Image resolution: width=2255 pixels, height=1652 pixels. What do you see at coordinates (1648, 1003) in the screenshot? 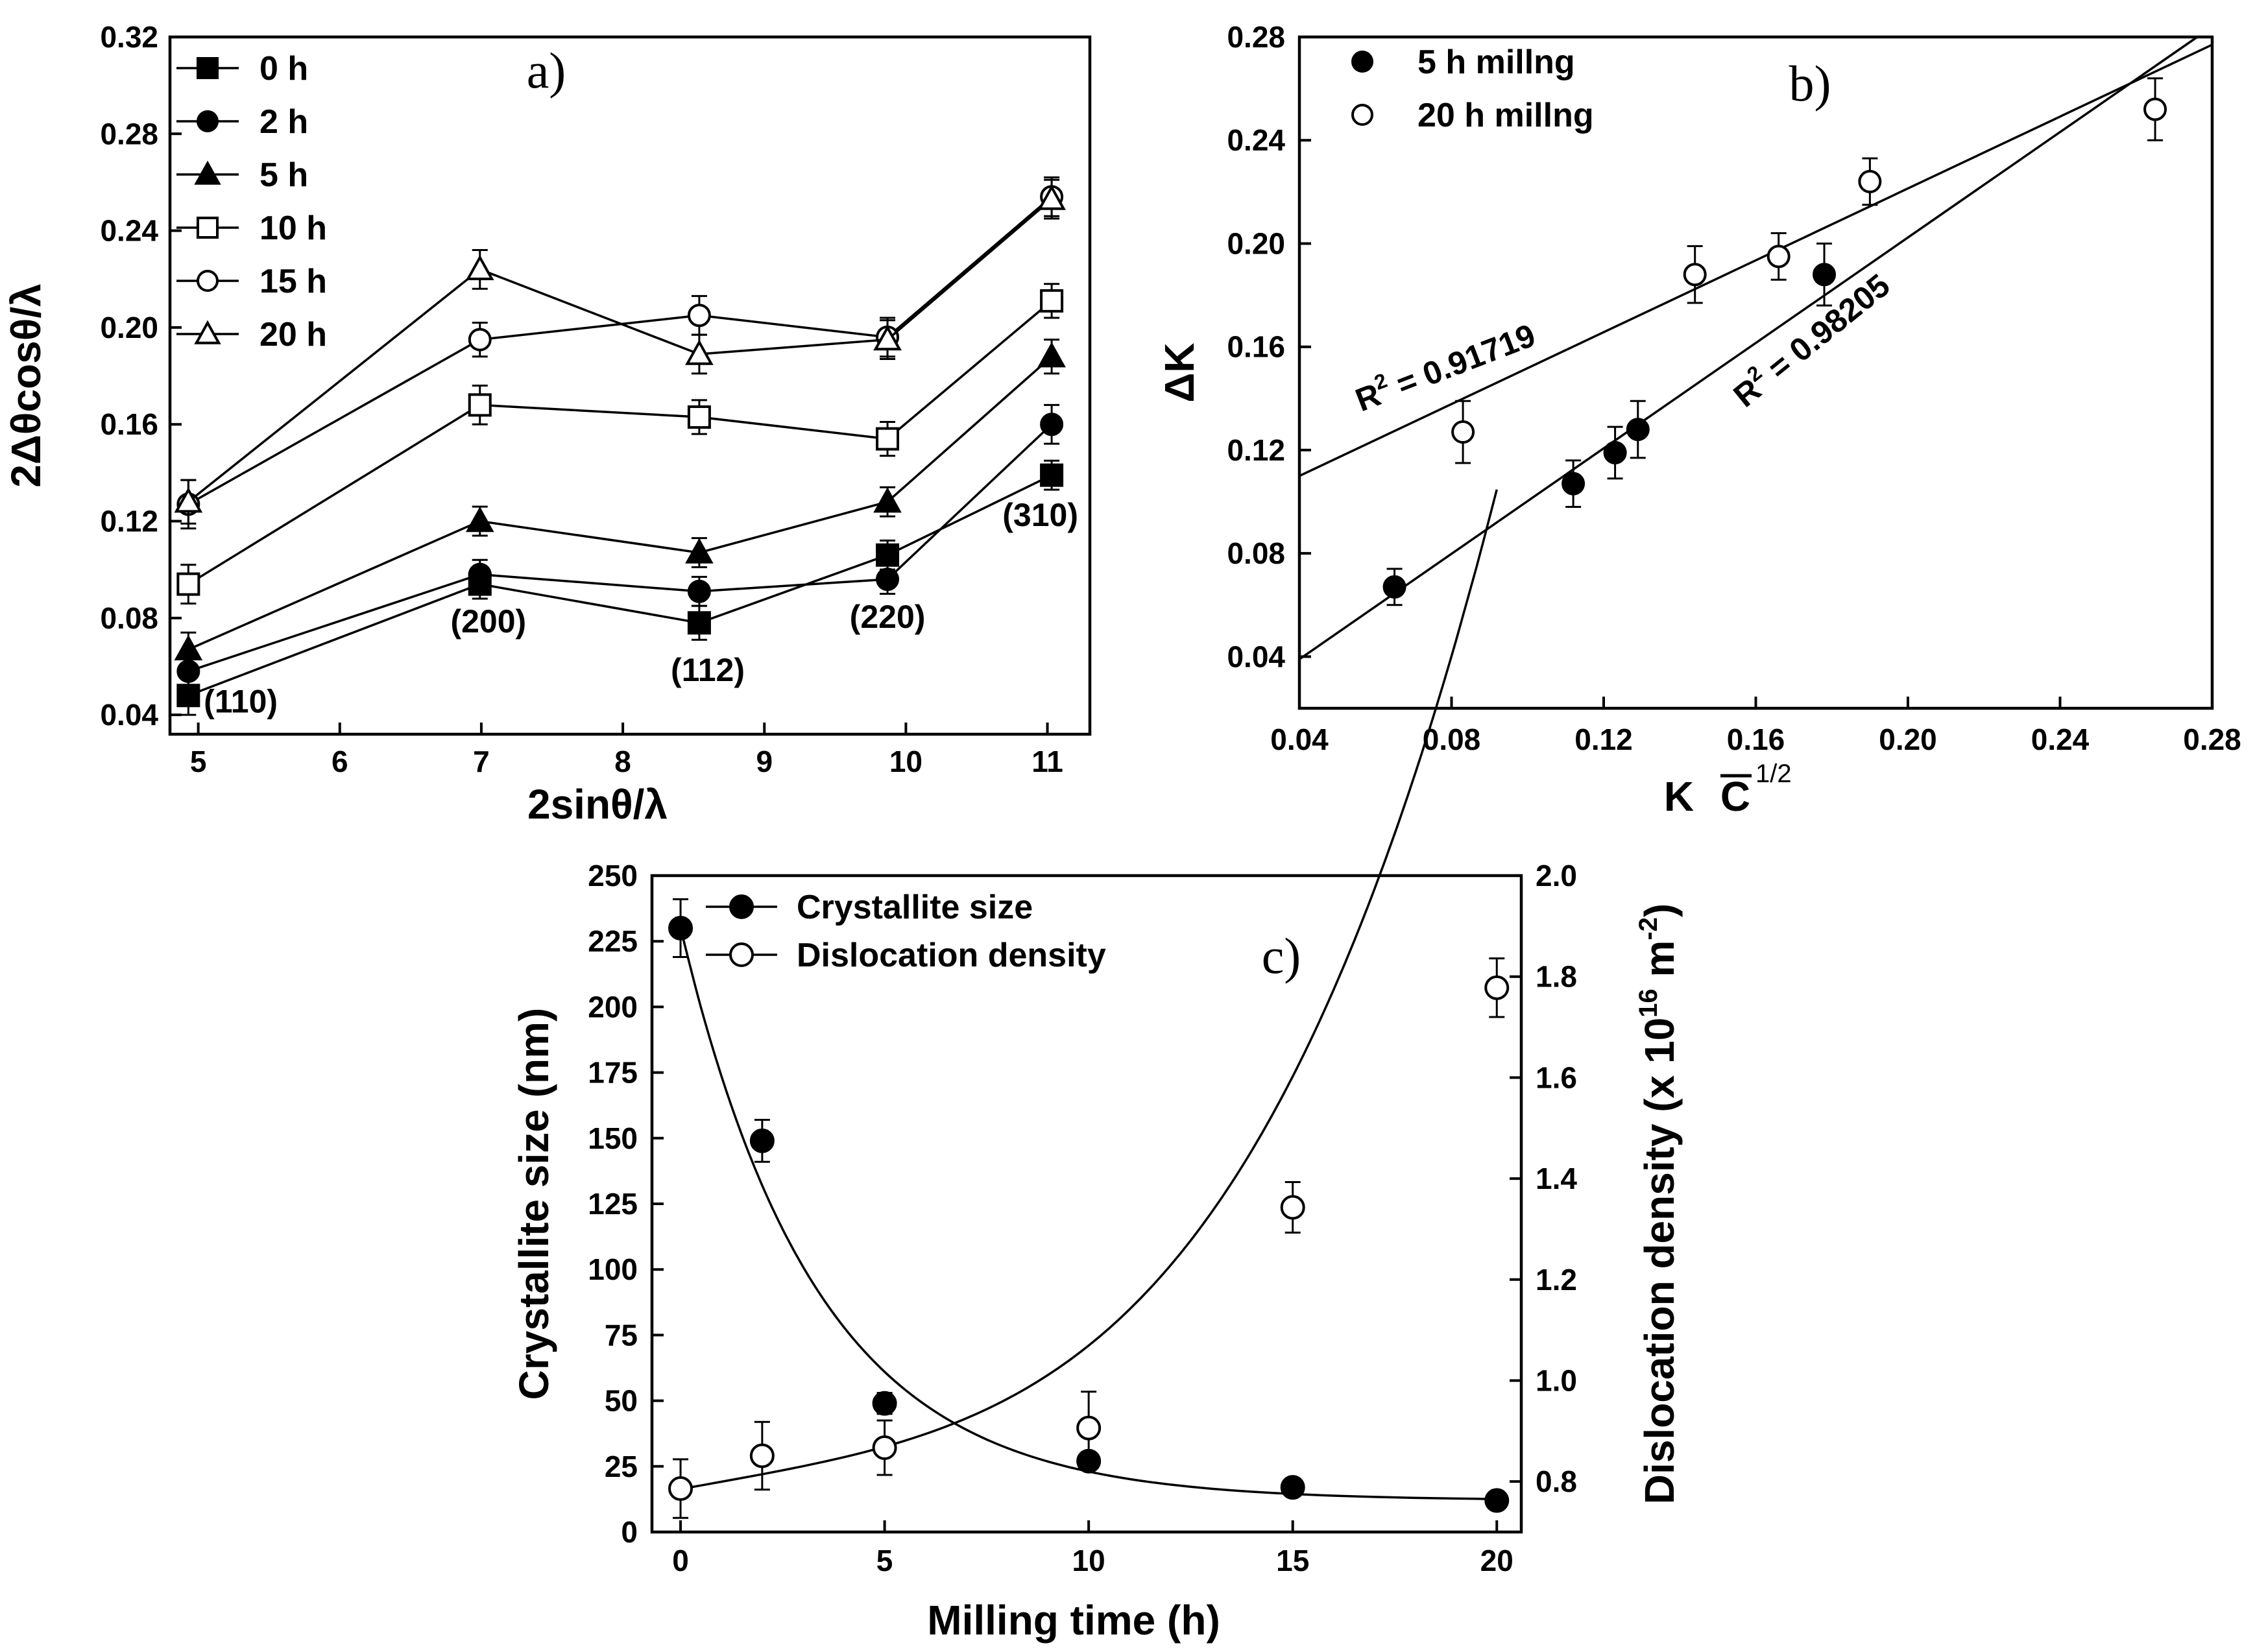
I see `y-right-axis-title-part: 16` at bounding box center [1648, 1003].